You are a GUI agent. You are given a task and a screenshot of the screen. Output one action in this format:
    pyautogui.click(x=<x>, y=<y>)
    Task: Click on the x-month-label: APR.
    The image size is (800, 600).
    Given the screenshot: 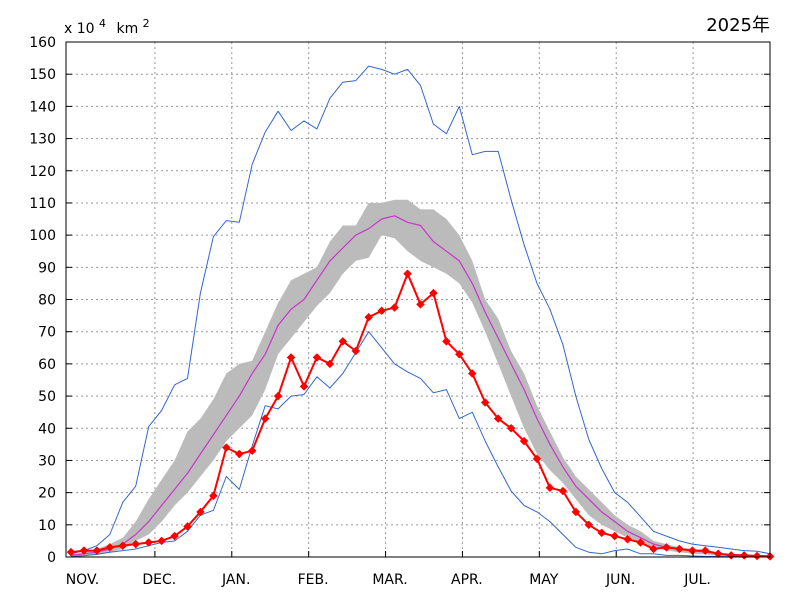 What is the action you would take?
    pyautogui.click(x=467, y=580)
    